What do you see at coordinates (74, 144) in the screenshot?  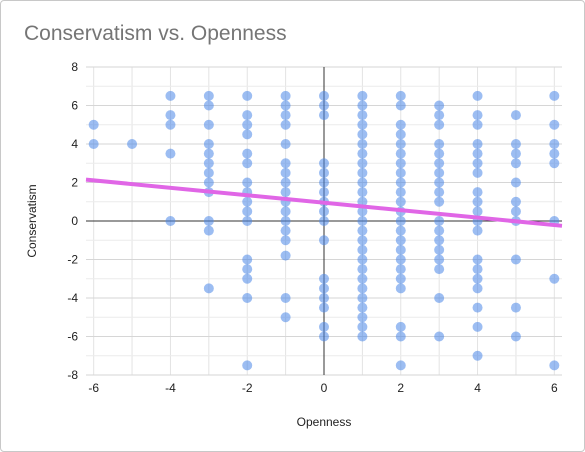 I see `y-tick-label: 4` at bounding box center [74, 144].